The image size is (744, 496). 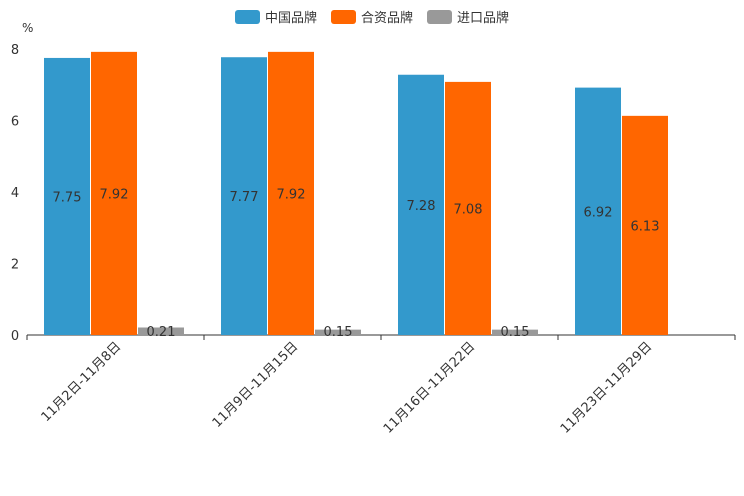 I want to click on legend-label-imported-brand: 进口品牌, so click(x=483, y=18).